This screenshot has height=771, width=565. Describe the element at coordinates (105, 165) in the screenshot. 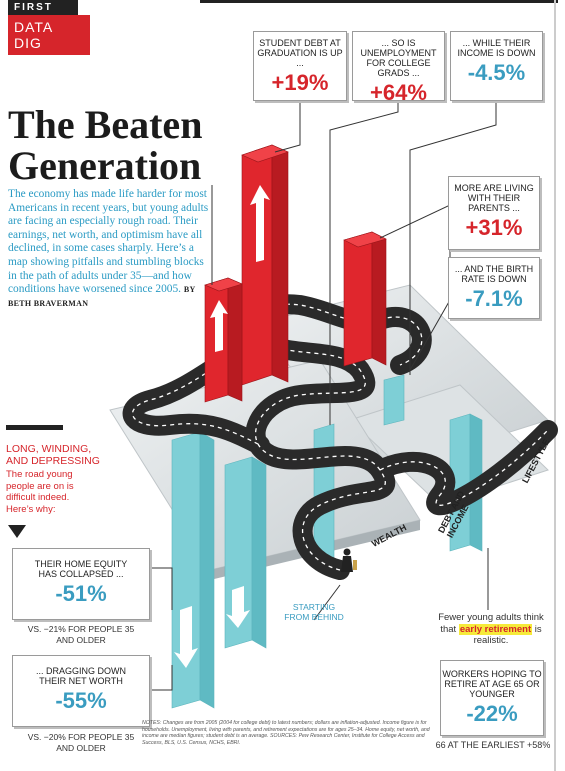

I see `title-line-2: Generation` at that location.